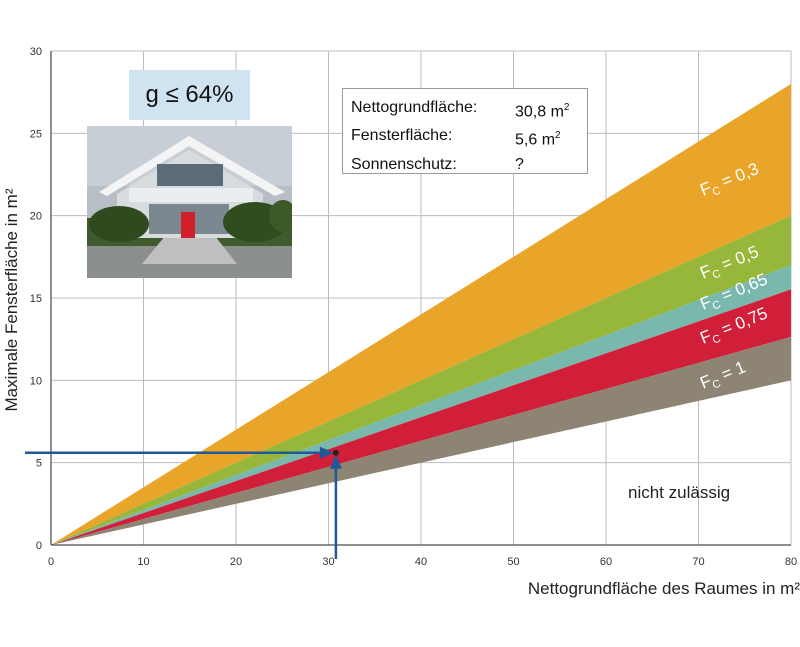  What do you see at coordinates (36, 299) in the screenshot?
I see `y-tick-label: 15` at bounding box center [36, 299].